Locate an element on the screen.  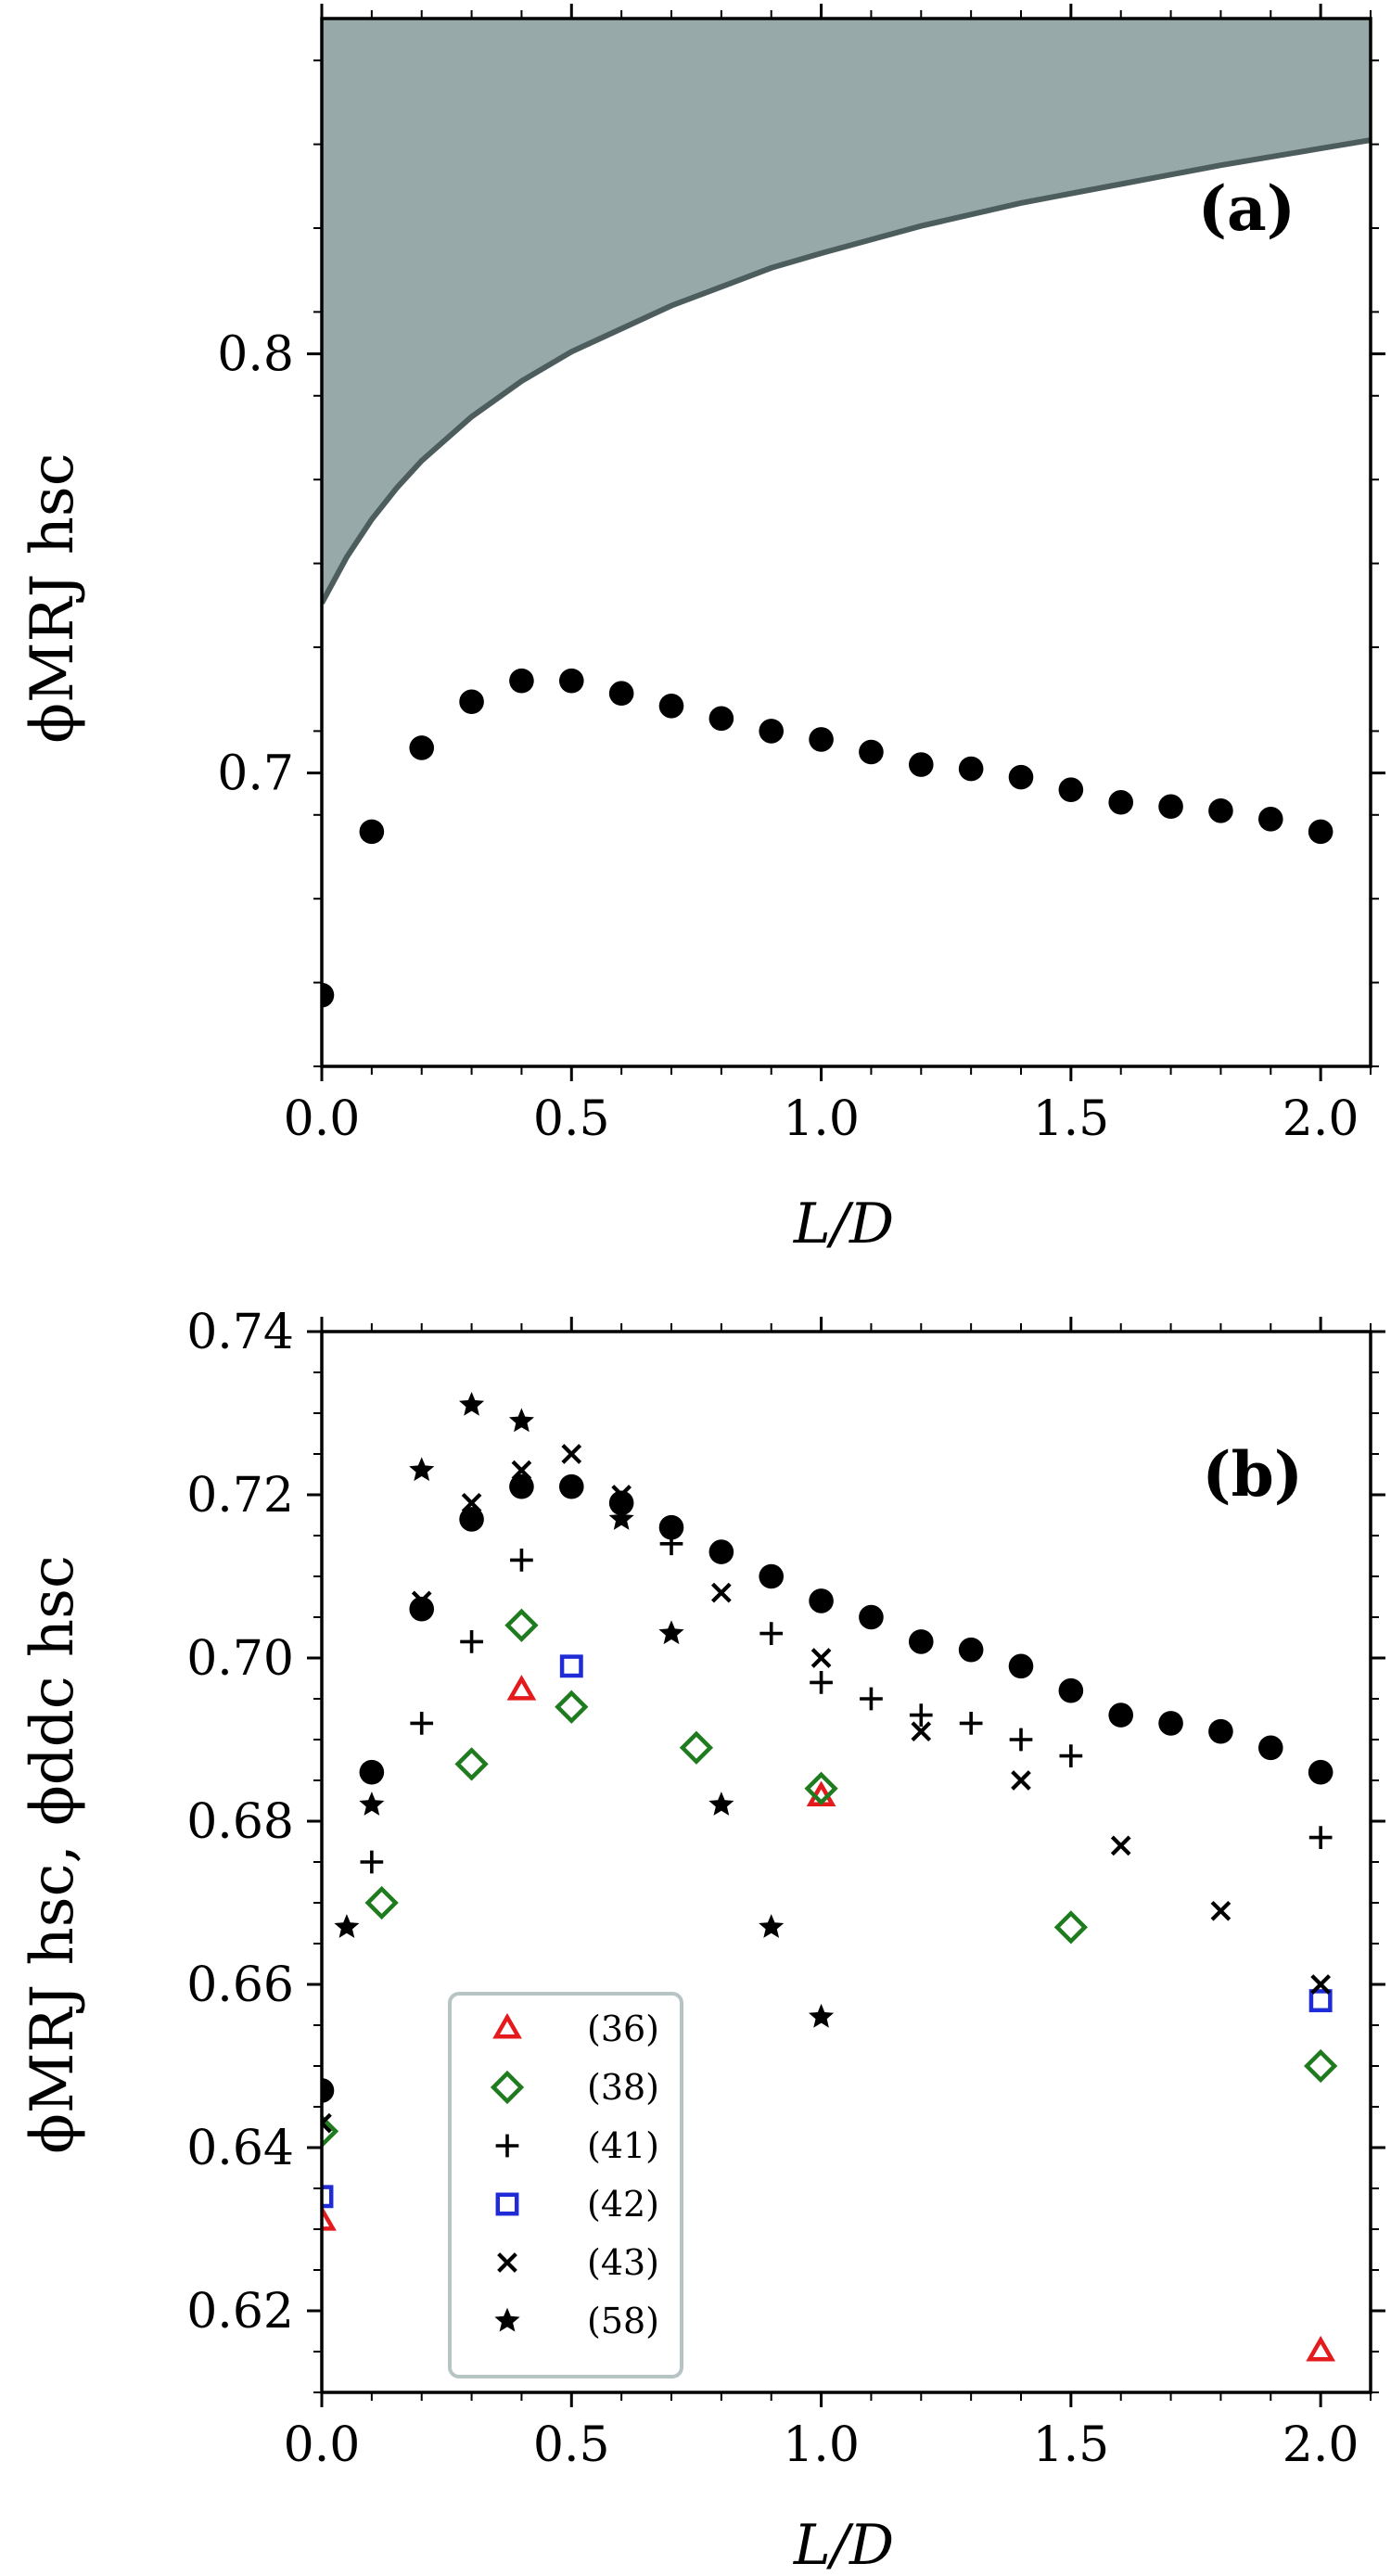
panel-a-ylabel: ϕMRJ hsc is located at coordinates (53, 598).